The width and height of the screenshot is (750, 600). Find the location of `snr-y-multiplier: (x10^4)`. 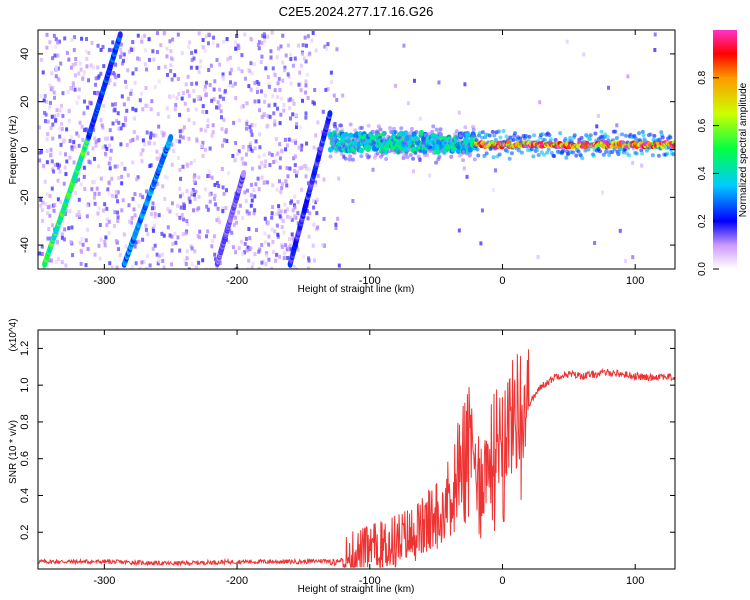

snr-y-multiplier: (x10^4) is located at coordinates (13, 334).